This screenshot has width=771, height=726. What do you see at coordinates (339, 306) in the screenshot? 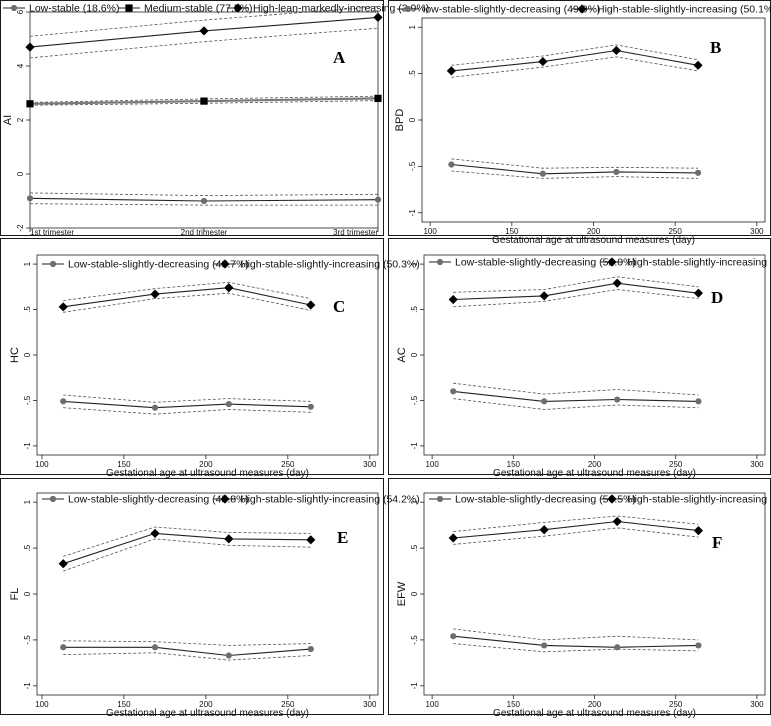
I see `panel-letter: C` at bounding box center [339, 306].